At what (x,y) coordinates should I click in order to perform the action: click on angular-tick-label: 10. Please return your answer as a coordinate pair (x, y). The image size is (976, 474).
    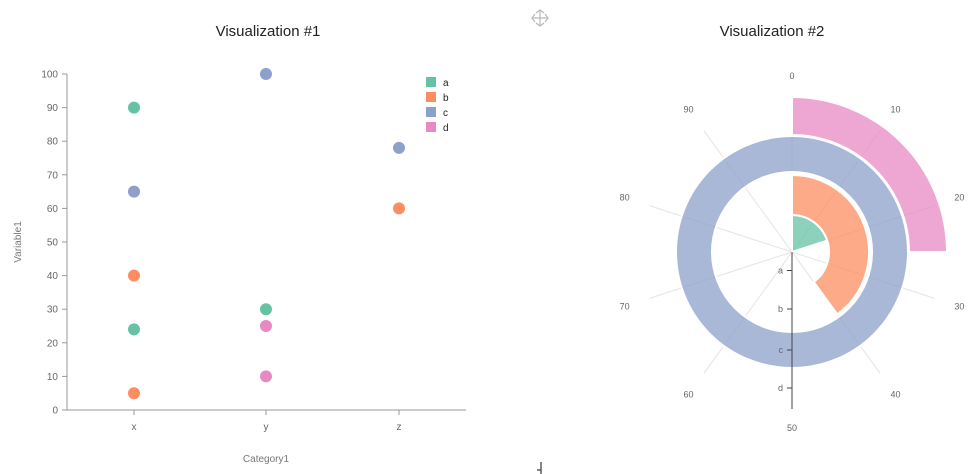
    Looking at the image, I should click on (895, 110).